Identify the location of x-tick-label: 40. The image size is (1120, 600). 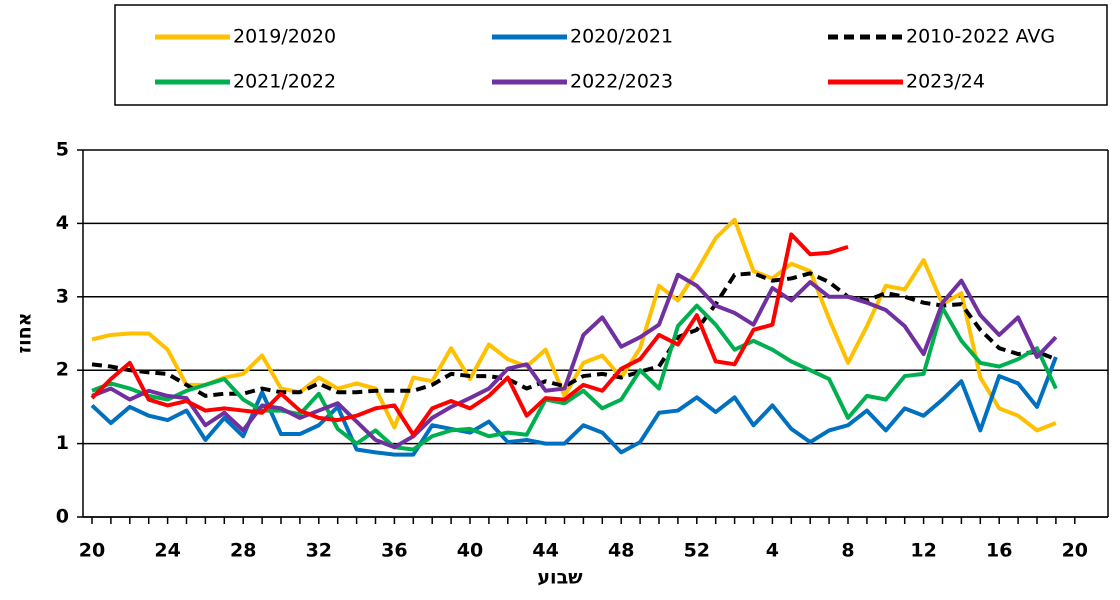
(470, 551).